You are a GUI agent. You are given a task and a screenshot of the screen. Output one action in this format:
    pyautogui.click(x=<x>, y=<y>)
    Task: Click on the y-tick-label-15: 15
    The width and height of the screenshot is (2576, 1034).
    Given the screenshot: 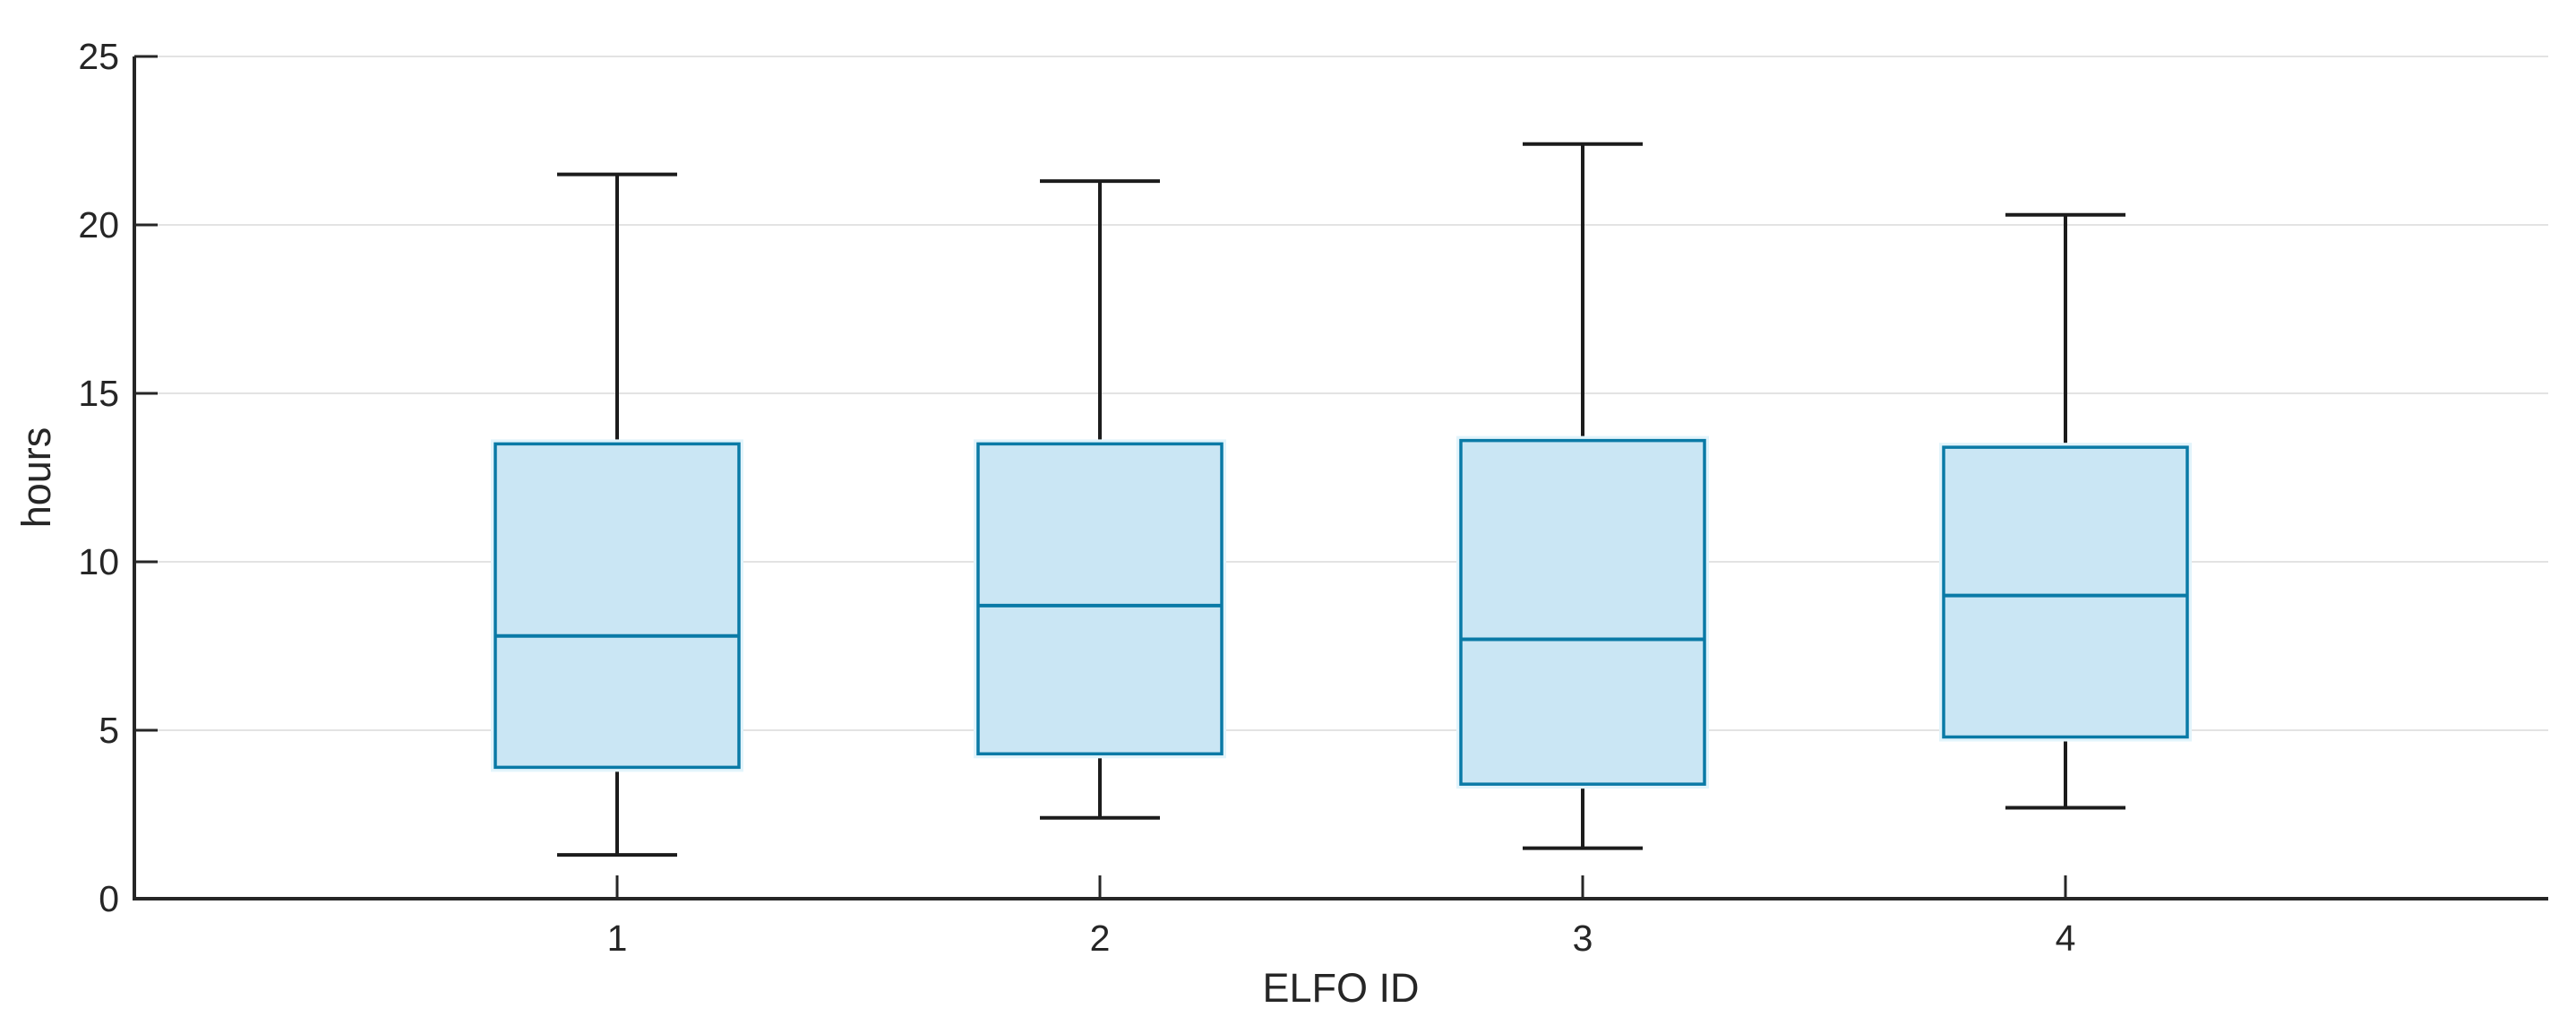 What is the action you would take?
    pyautogui.click(x=98, y=393)
    